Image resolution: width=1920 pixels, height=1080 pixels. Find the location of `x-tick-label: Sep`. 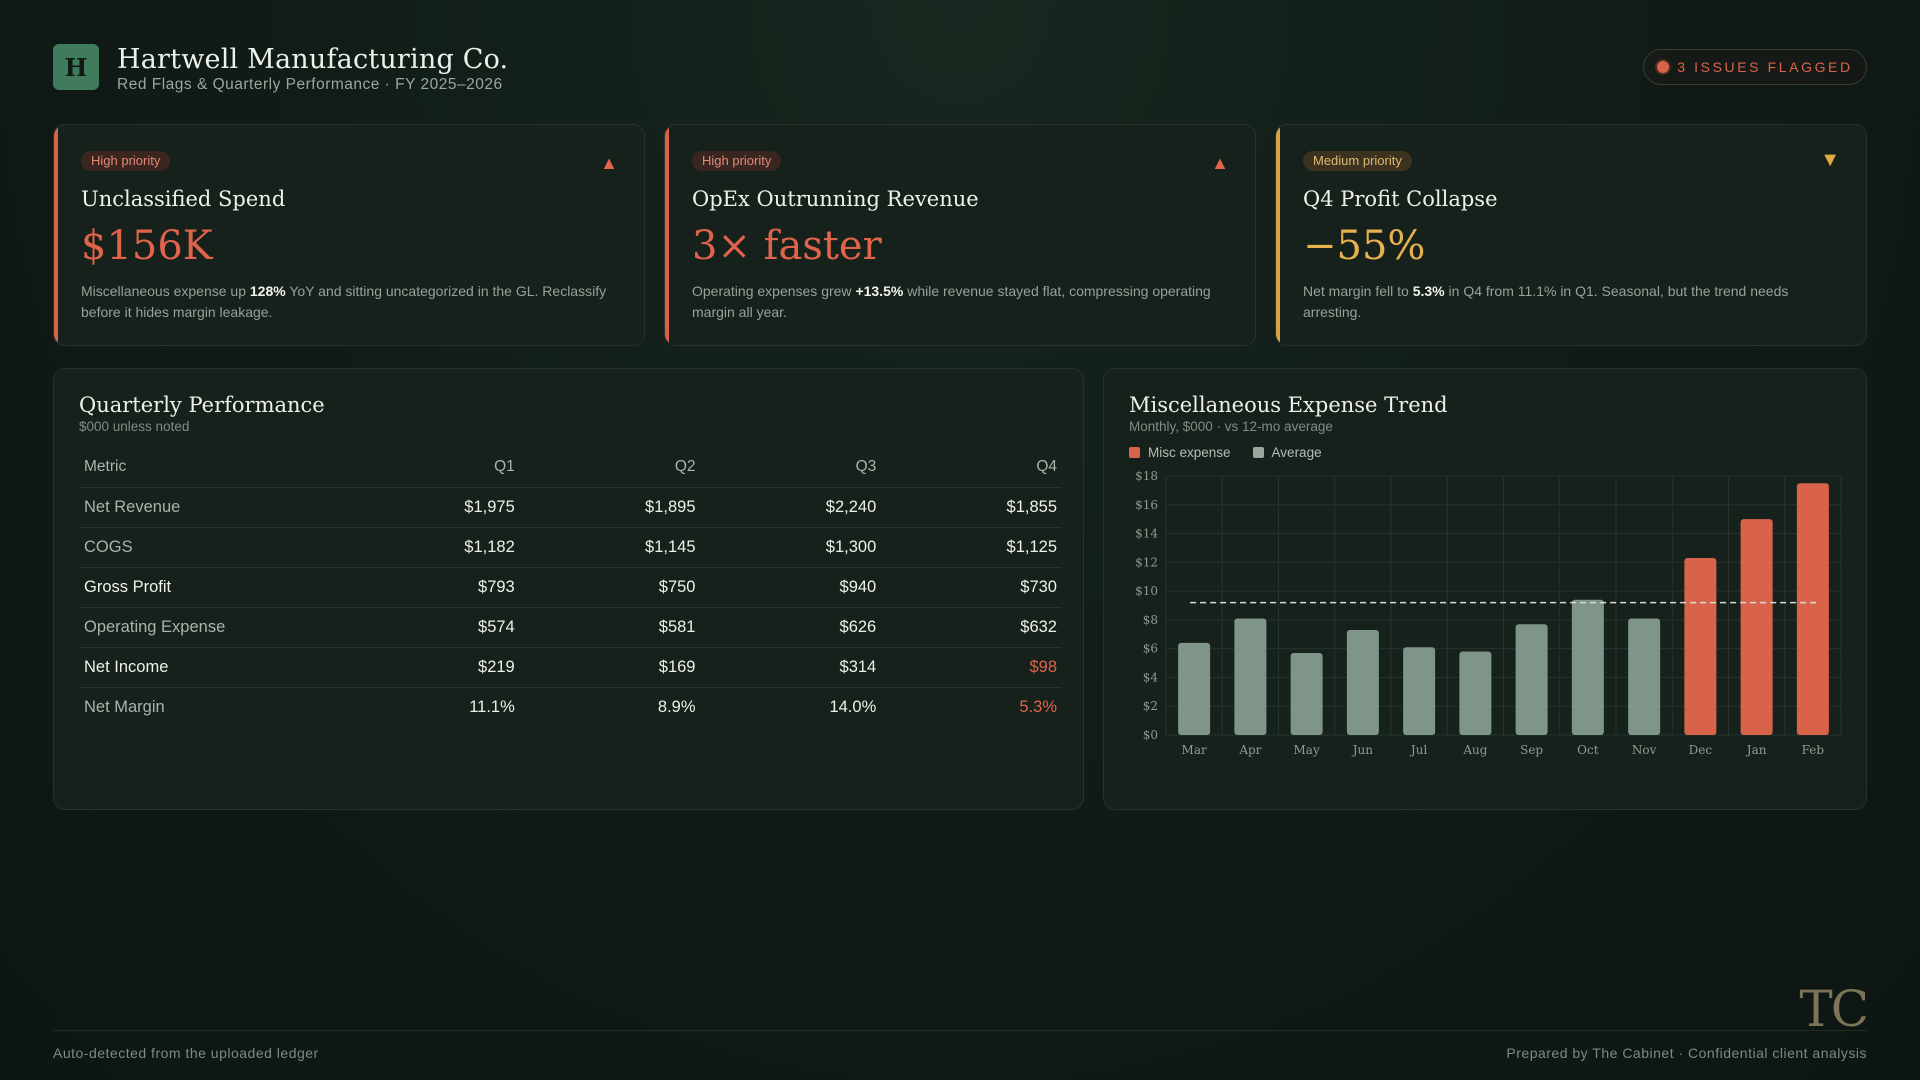

x-tick-label: Sep is located at coordinates (1531, 750).